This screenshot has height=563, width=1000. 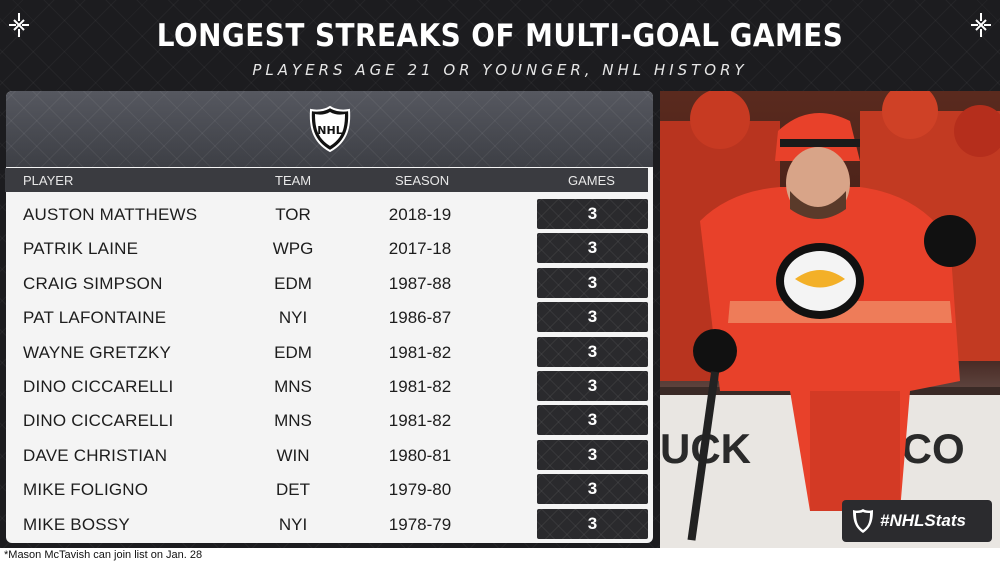 I want to click on cell-season: 1978-79, so click(x=420, y=524).